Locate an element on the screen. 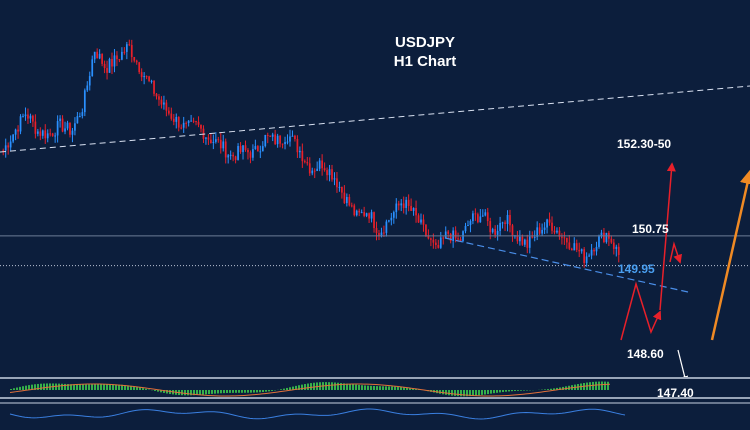 The height and width of the screenshot is (430, 750). chart-title: USDJPY is located at coordinates (425, 42).